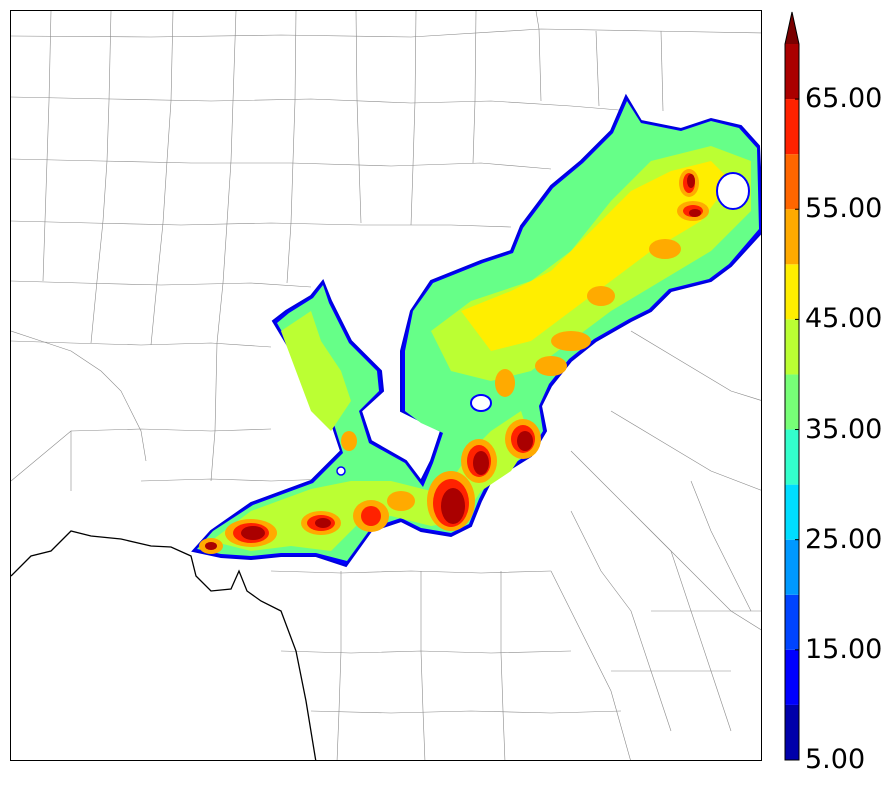  I want to click on colorbar-extend-arrow, so click(792, 28).